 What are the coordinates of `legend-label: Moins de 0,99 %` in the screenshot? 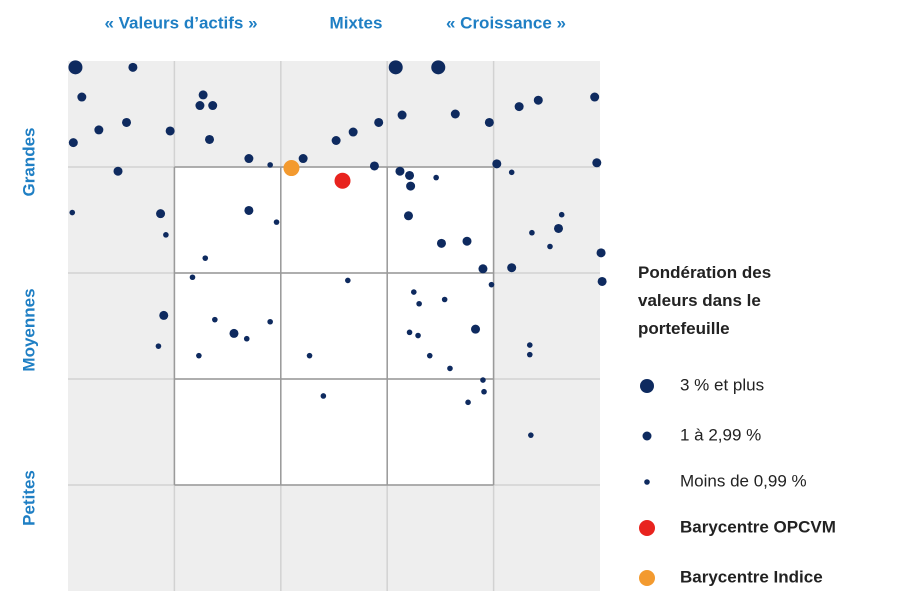 It's located at (743, 480).